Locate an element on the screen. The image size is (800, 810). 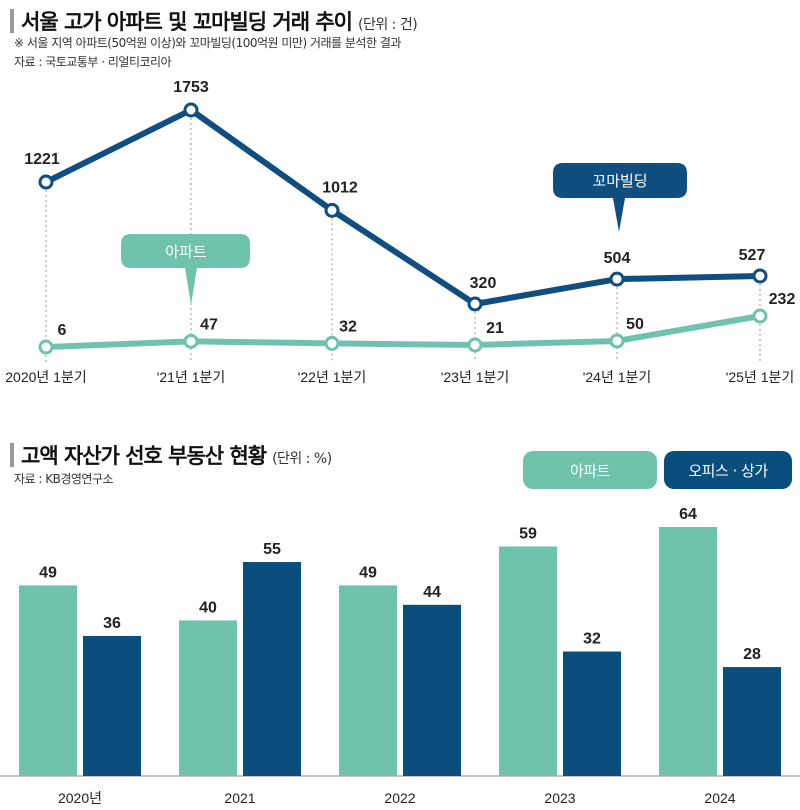
callout-building-label: 꼬마빌딩 is located at coordinates (619, 181).